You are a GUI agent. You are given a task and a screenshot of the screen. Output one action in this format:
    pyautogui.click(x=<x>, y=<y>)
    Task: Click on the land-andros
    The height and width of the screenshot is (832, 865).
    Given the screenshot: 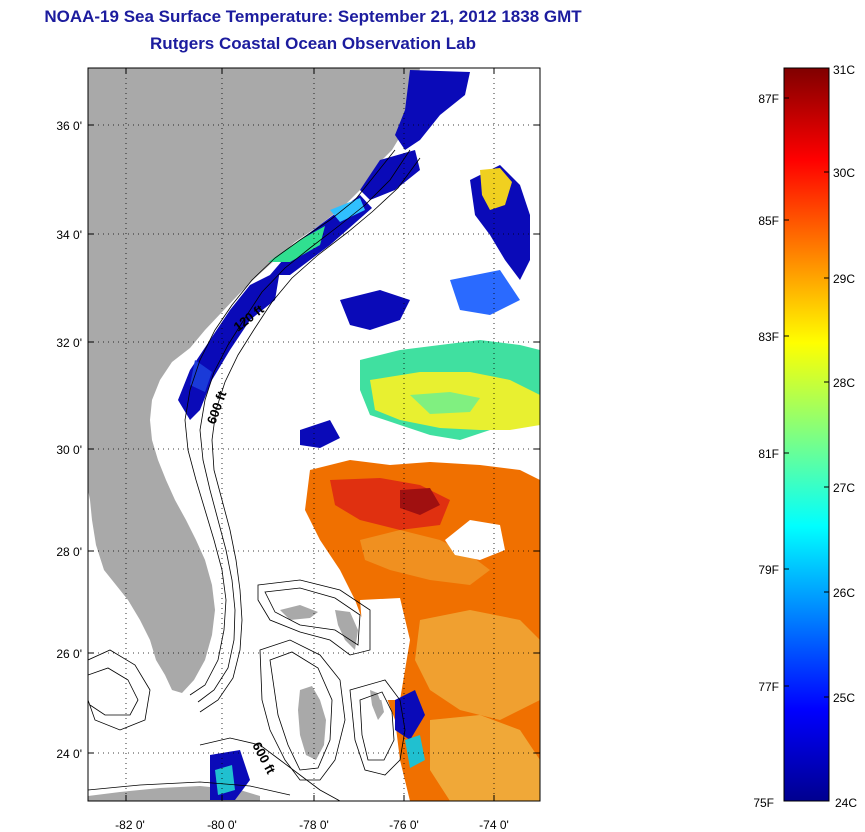 What is the action you would take?
    pyautogui.click(x=312, y=723)
    